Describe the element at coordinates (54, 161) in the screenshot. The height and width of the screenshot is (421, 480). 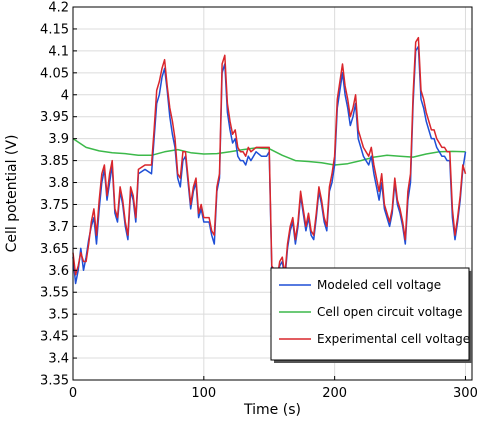
I see `y-tick-label: 3.85` at that location.